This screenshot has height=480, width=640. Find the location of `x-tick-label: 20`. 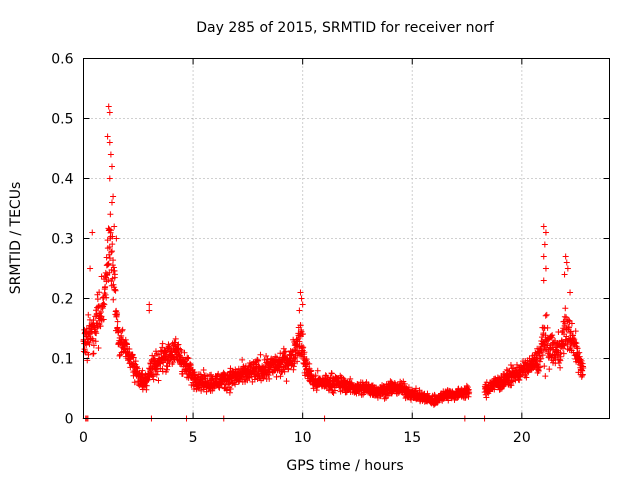

x-tick-label: 20 is located at coordinates (522, 438).